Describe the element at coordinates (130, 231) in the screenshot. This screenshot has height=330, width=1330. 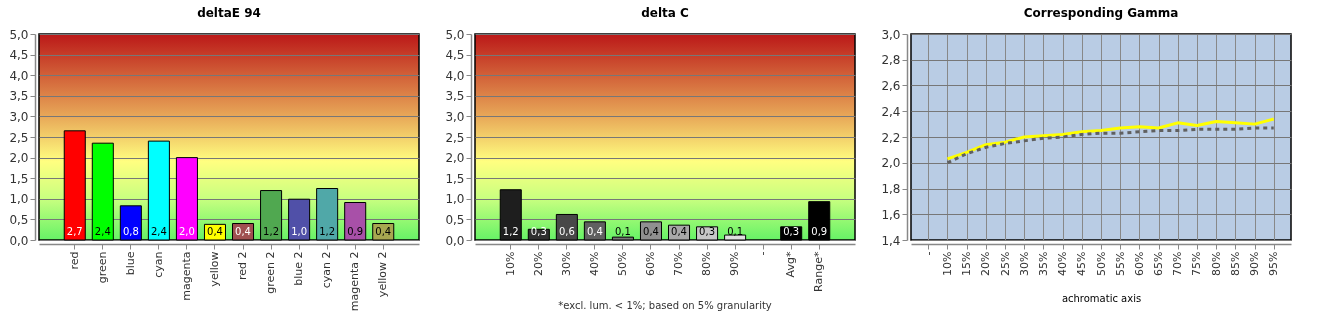
I see `data-label: 0,8` at that location.